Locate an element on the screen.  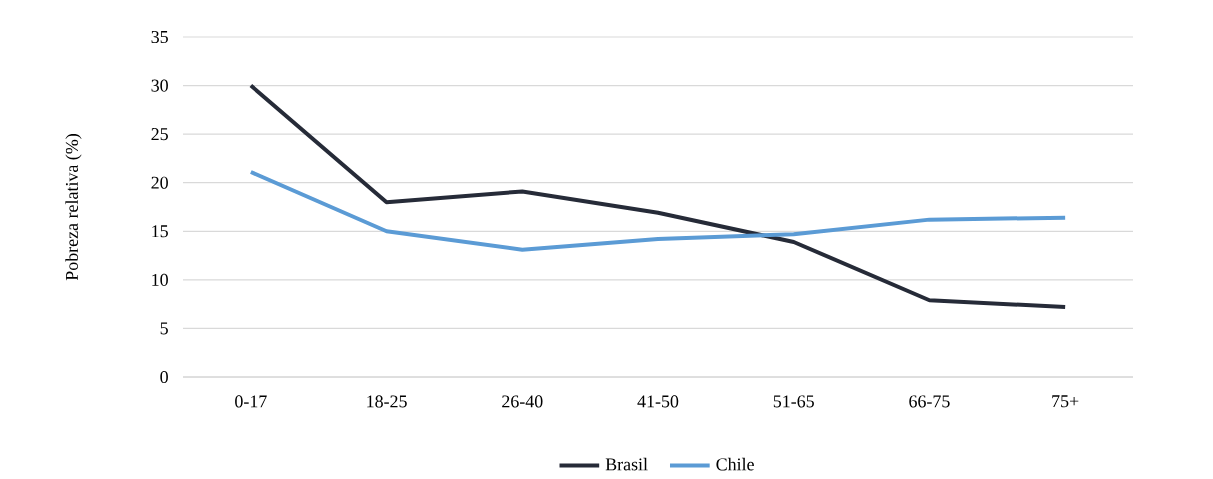
x-tick-label: 18-25 is located at coordinates (387, 401).